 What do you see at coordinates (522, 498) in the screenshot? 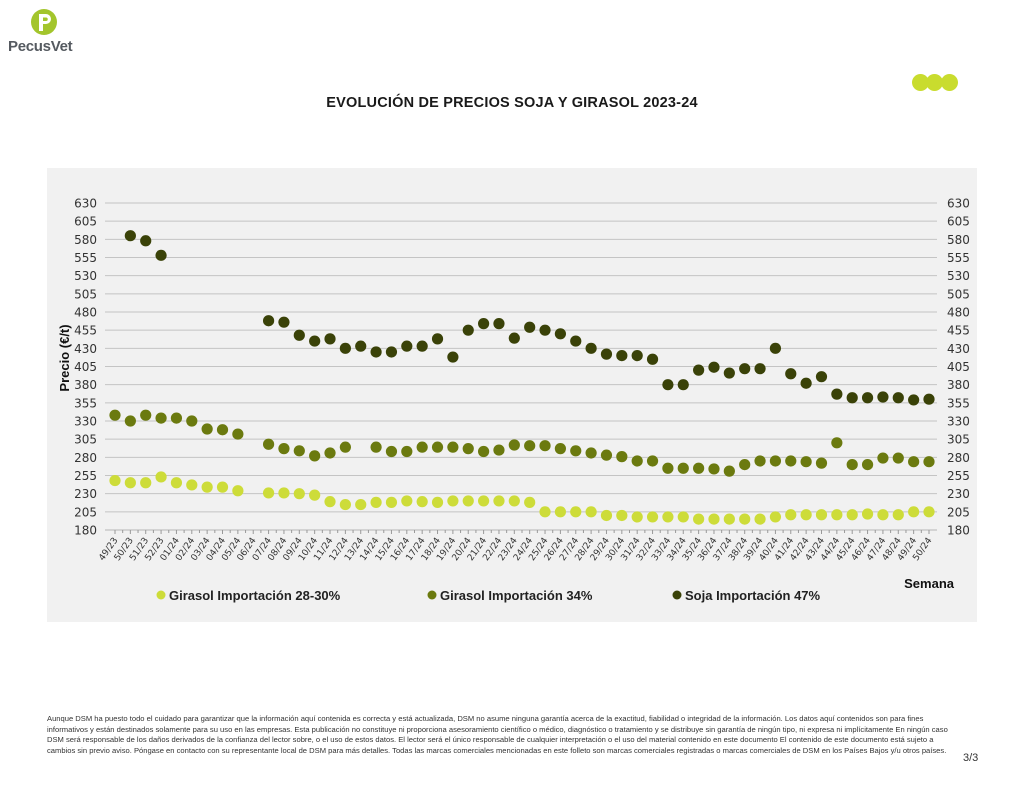
I see `series-girasol-importaci-n-28-30-` at bounding box center [522, 498].